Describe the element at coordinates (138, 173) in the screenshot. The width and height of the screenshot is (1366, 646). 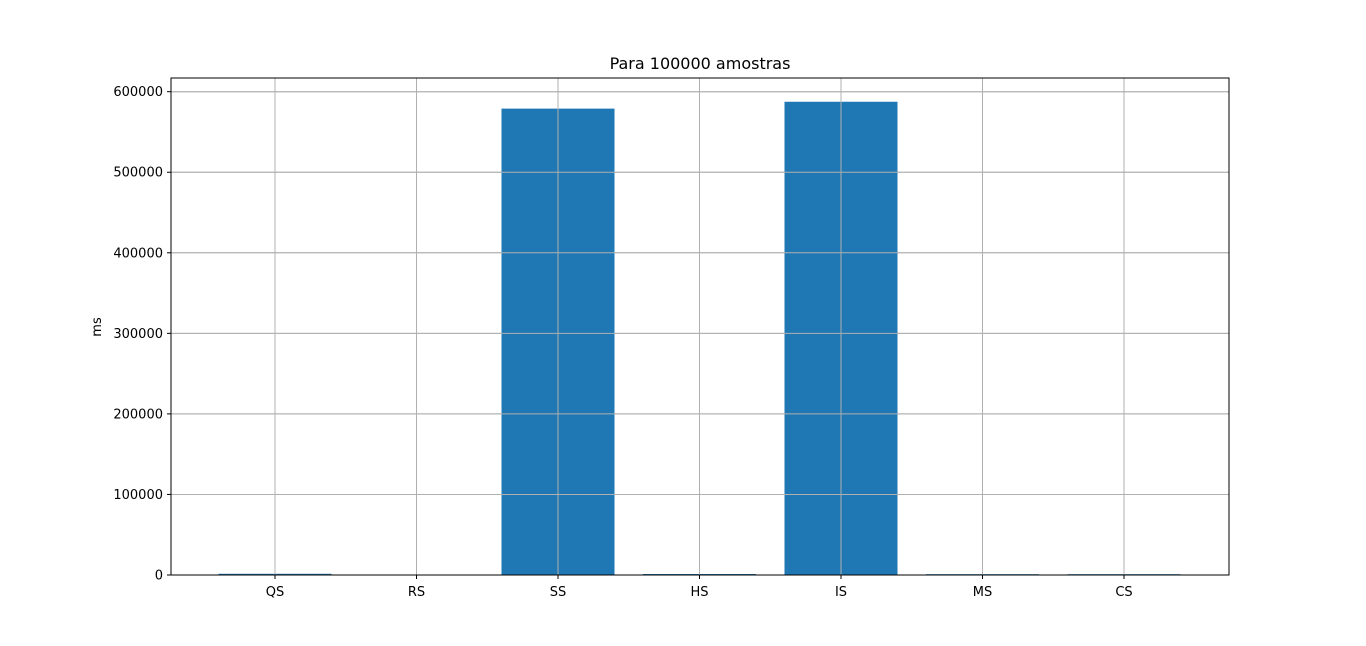
I see `y-tick-label: 500000` at that location.